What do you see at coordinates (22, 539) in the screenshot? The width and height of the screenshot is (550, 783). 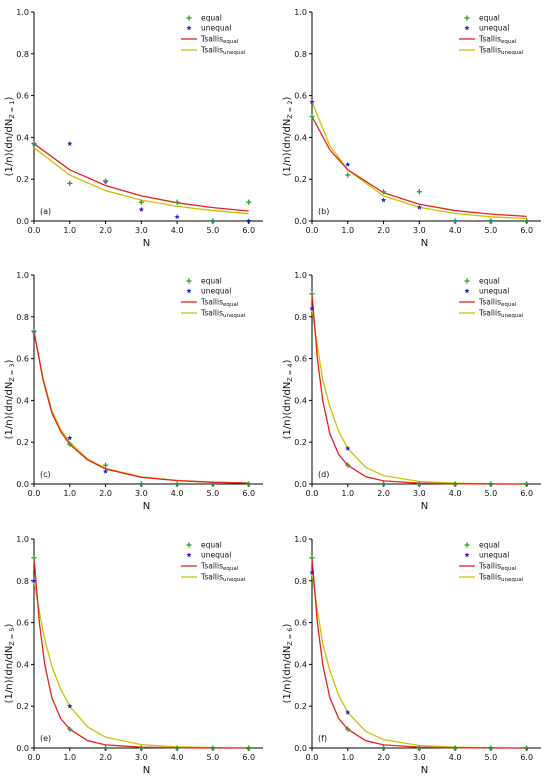 I see `y-tick-label: 1.0` at bounding box center [22, 539].